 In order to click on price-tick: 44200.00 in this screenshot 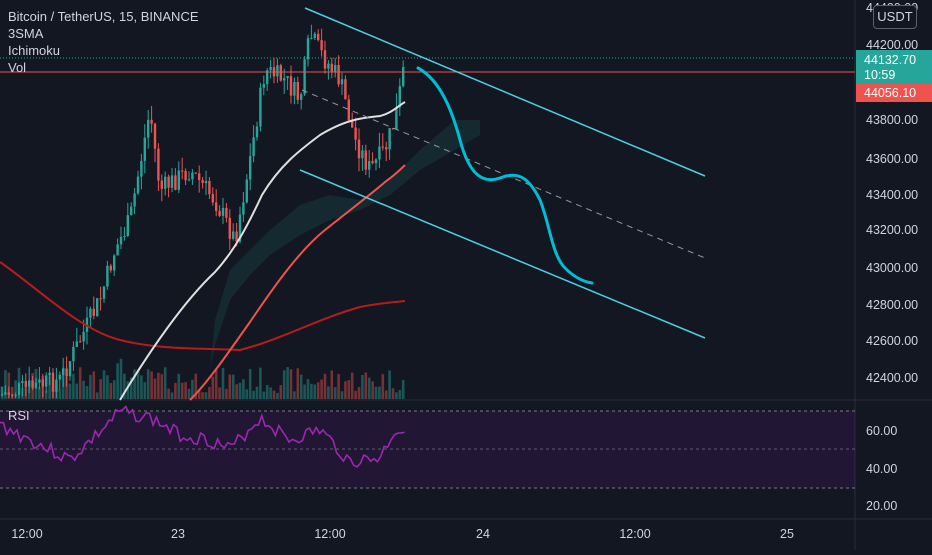, I will do `click(892, 45)`.